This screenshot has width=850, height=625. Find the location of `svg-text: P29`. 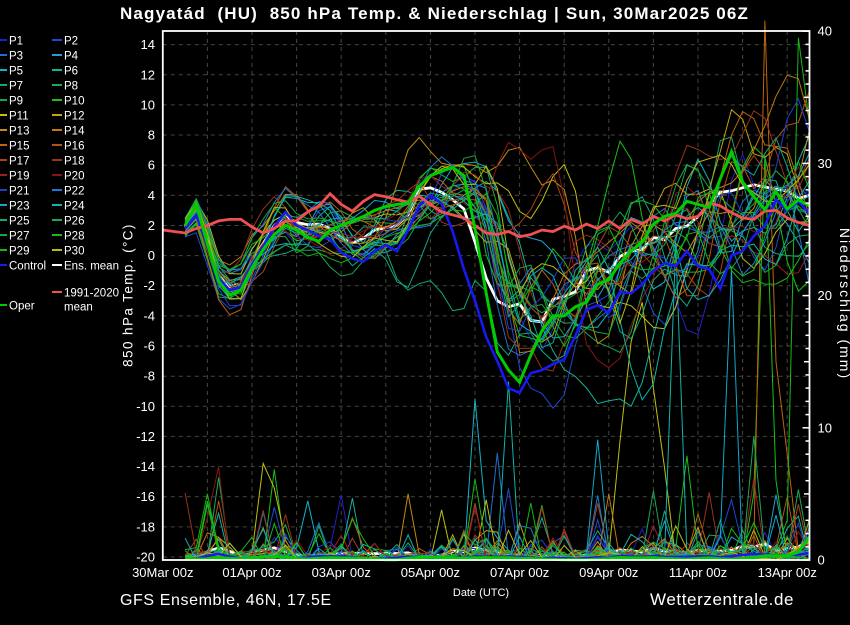

svg-text: P29 is located at coordinates (19, 252).